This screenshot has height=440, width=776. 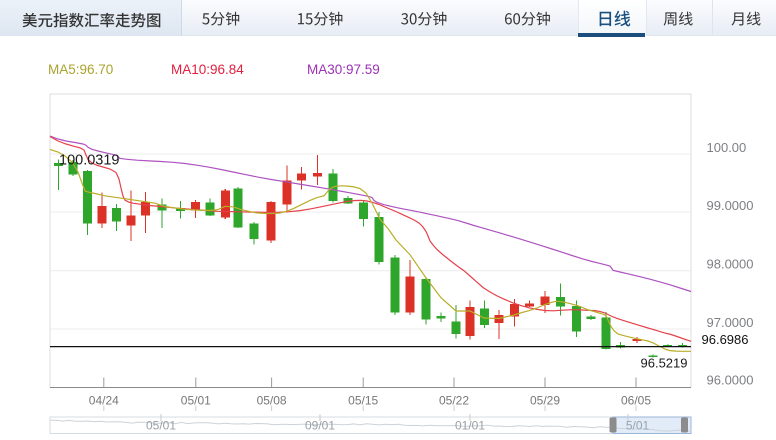 I want to click on svg-text: 05/08, so click(x=272, y=401).